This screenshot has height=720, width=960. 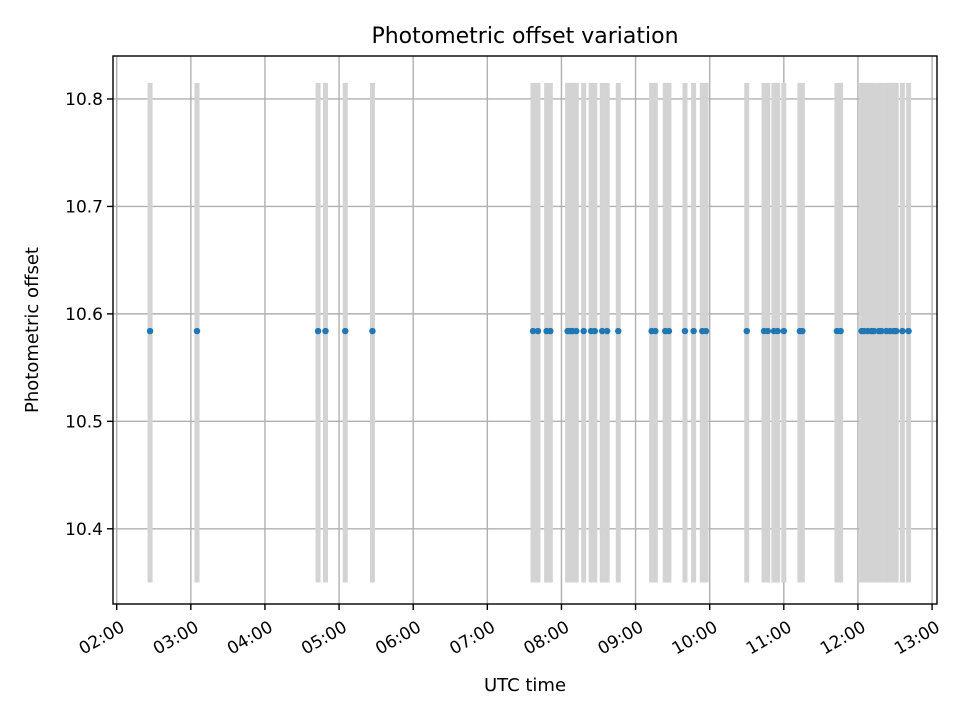 What do you see at coordinates (525, 685) in the screenshot?
I see `x-axis-label: UTC time` at bounding box center [525, 685].